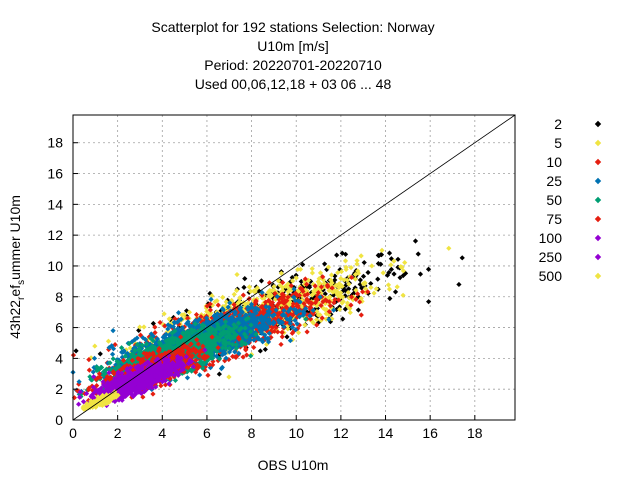 The height and width of the screenshot is (480, 640). I want to click on title-line-4: Used 00,06,12,18 + 03 06 ... 48, so click(293, 84).